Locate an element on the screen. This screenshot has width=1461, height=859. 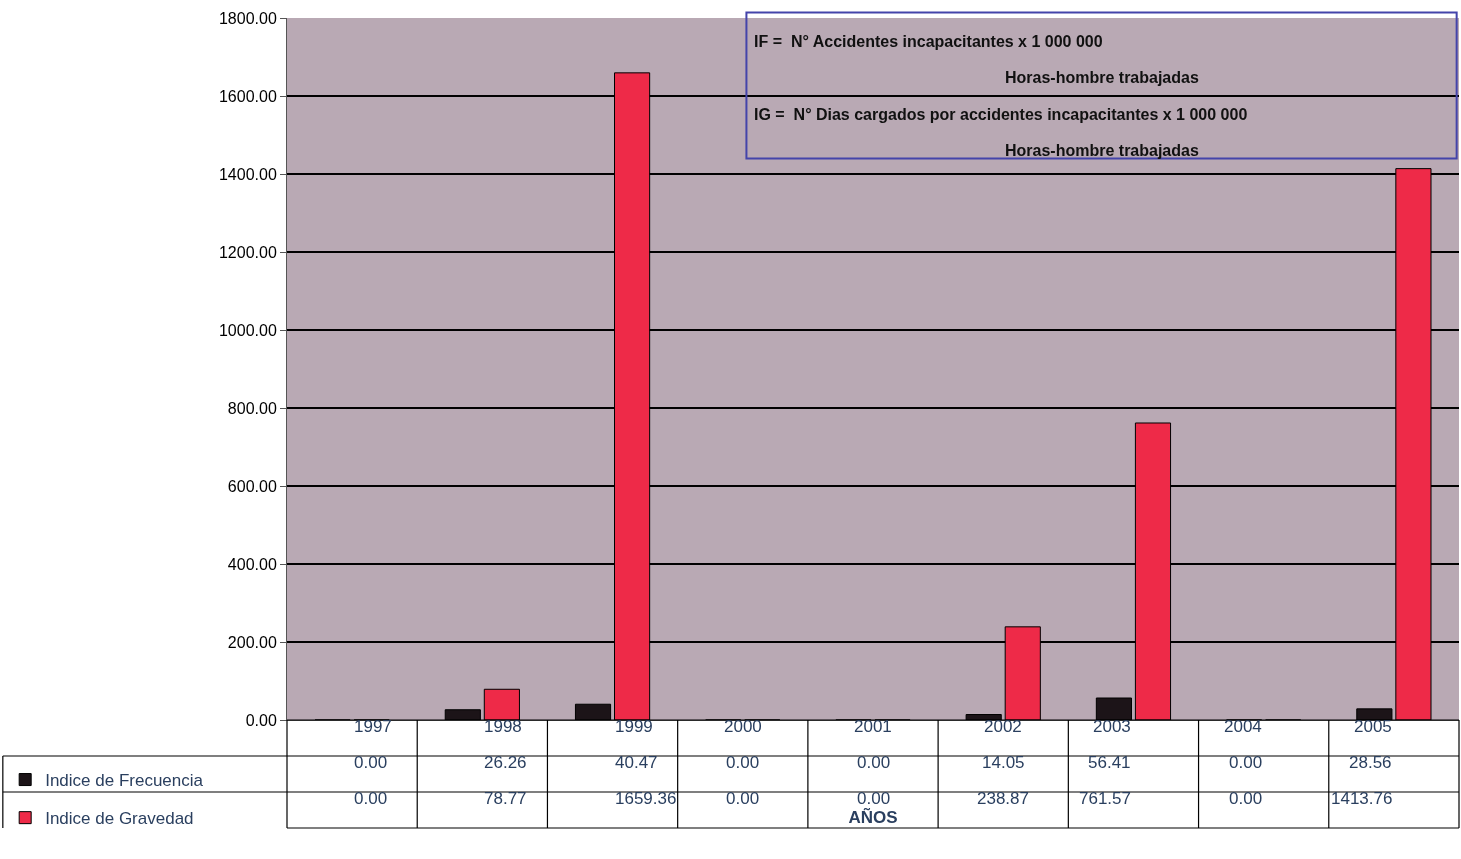
x-tick-label: 2005 is located at coordinates (1373, 726).